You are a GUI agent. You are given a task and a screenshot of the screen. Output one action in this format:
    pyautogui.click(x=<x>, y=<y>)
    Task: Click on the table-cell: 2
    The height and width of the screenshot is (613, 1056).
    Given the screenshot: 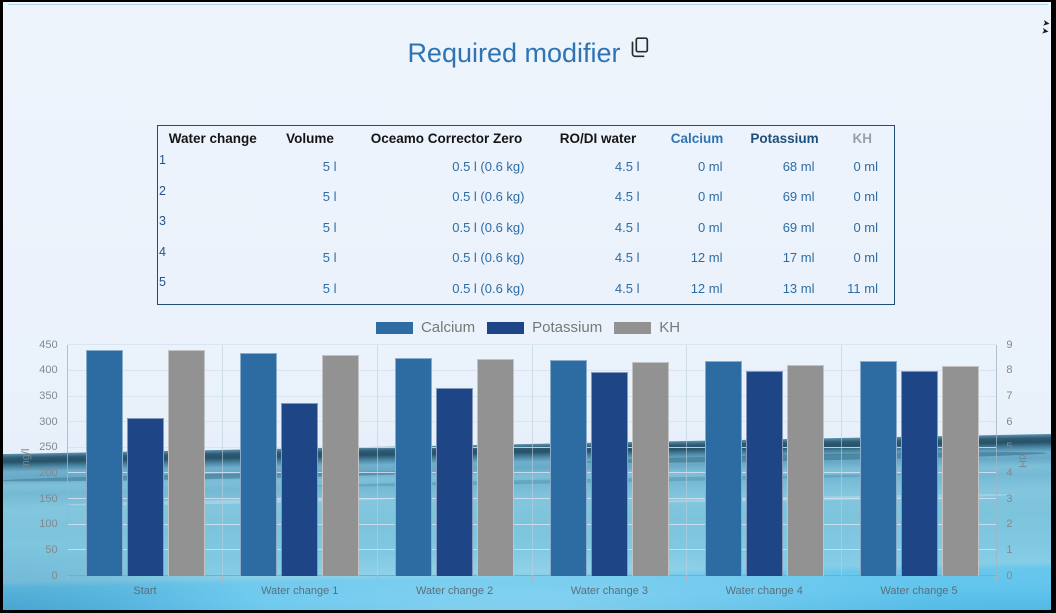 What is the action you would take?
    pyautogui.click(x=162, y=190)
    